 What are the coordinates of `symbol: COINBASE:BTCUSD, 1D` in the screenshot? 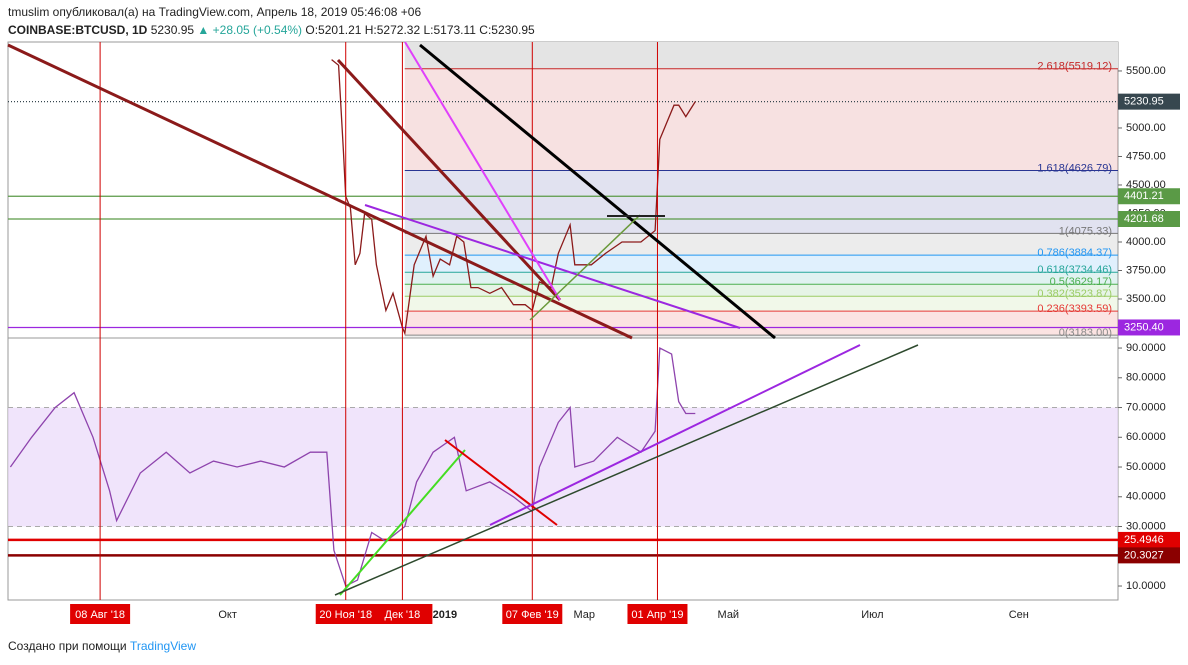 It's located at (78, 30).